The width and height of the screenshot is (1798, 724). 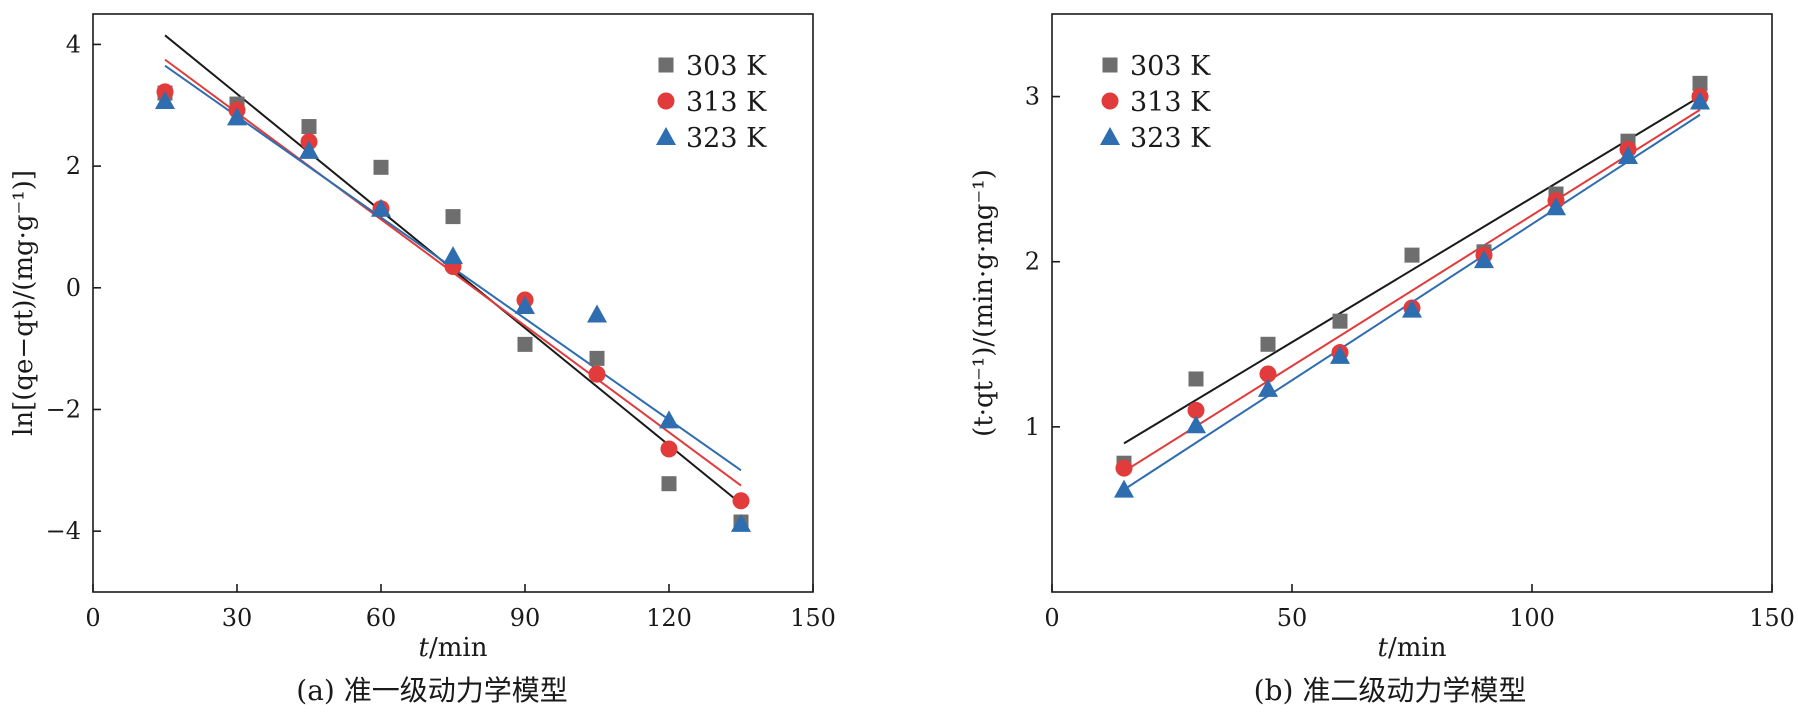 What do you see at coordinates (669, 618) in the screenshot?
I see `x-tick-label: 120` at bounding box center [669, 618].